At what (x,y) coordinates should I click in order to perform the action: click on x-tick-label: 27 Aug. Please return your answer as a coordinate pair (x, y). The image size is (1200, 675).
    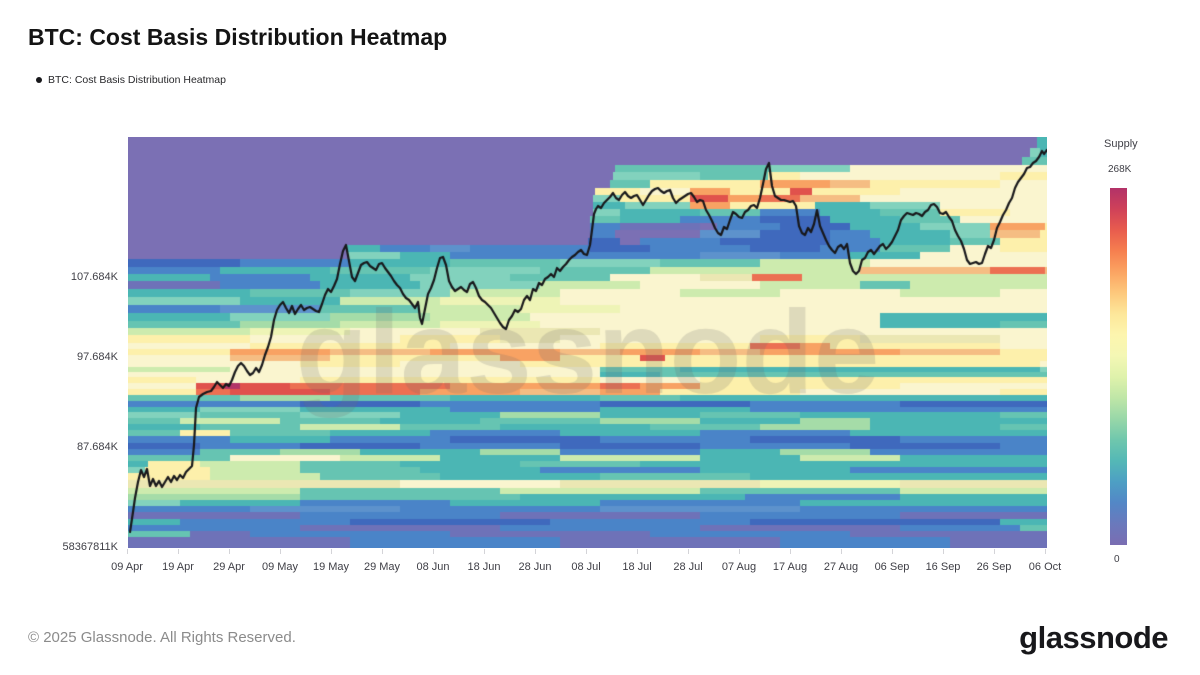
    Looking at the image, I should click on (841, 567).